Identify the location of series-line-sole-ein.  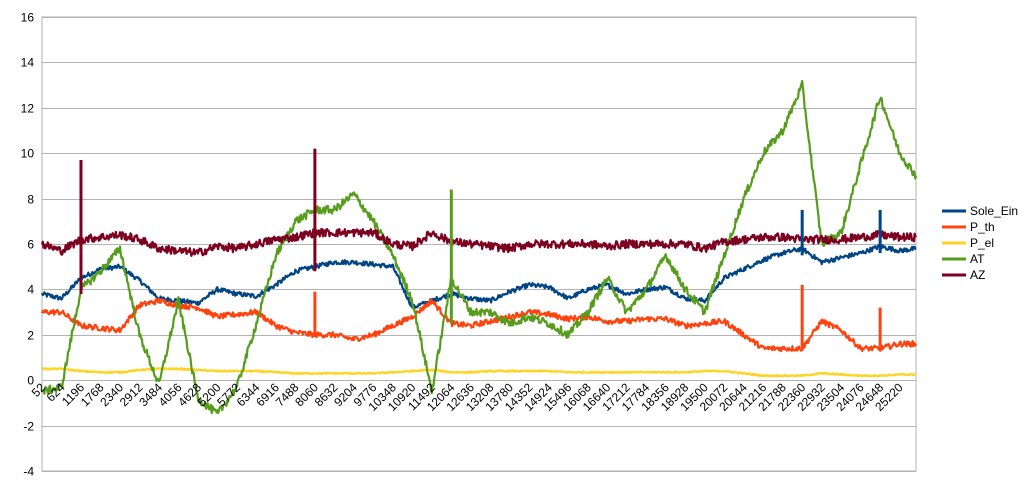
(478, 276).